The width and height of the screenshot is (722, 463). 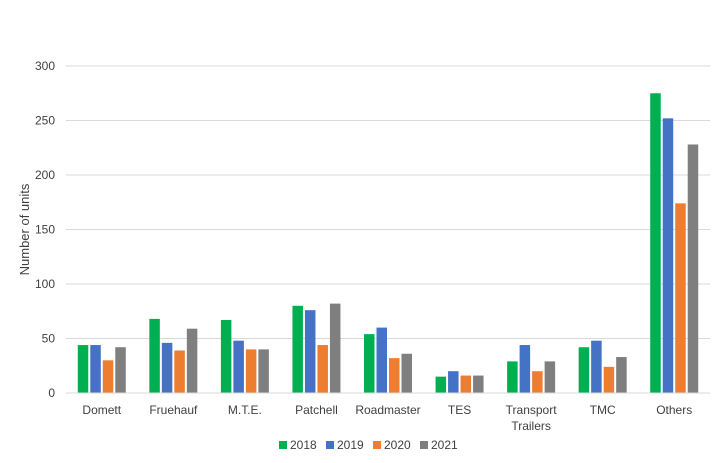 What do you see at coordinates (655, 243) in the screenshot?
I see `bar-2018-others` at bounding box center [655, 243].